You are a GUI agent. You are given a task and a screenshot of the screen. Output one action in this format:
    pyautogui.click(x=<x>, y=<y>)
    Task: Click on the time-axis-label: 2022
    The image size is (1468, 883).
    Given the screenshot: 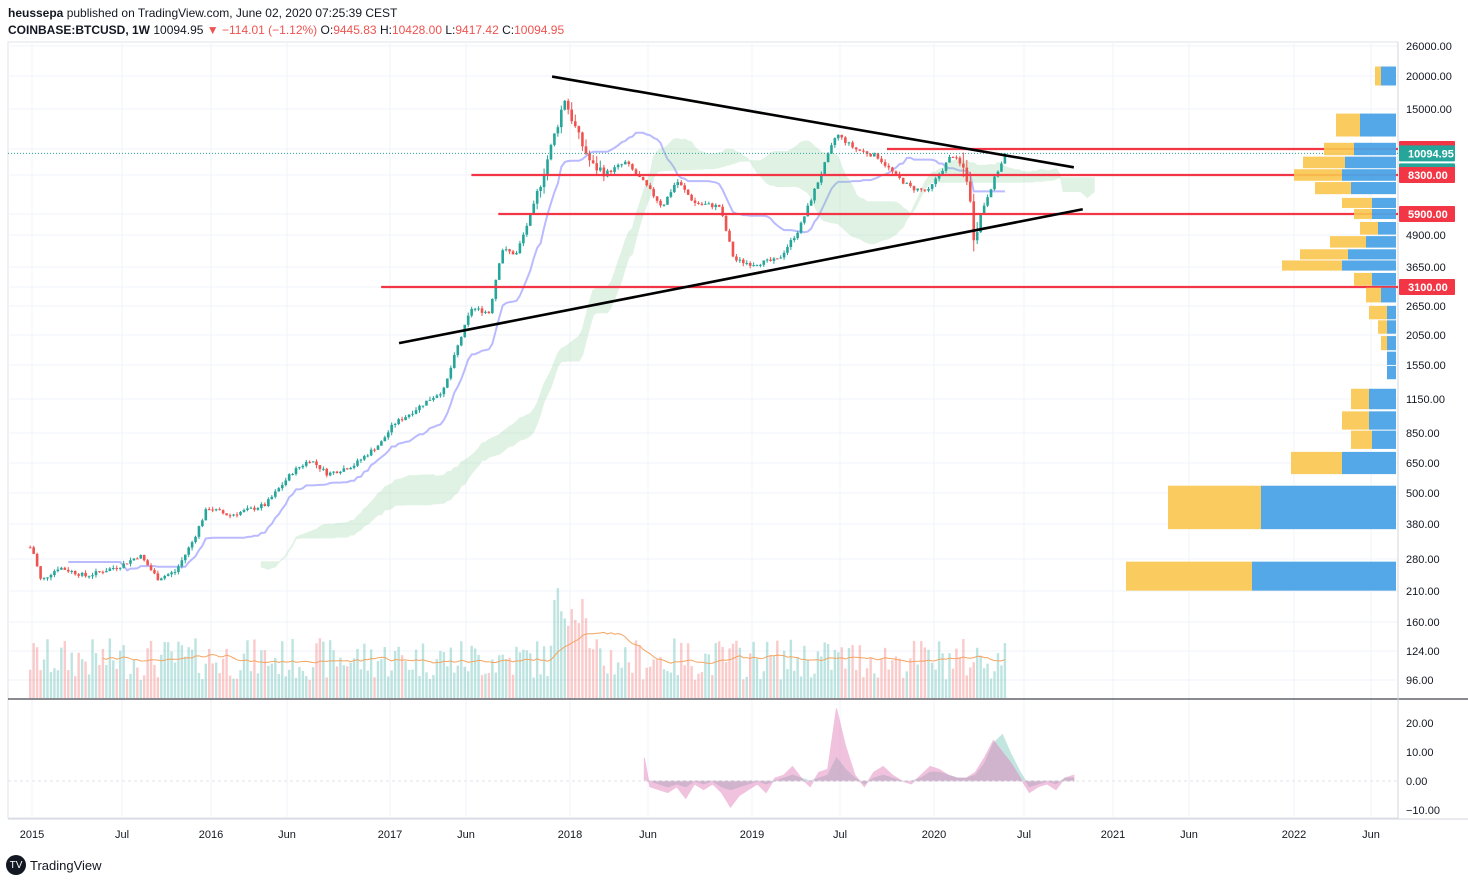 What is the action you would take?
    pyautogui.click(x=1294, y=835)
    